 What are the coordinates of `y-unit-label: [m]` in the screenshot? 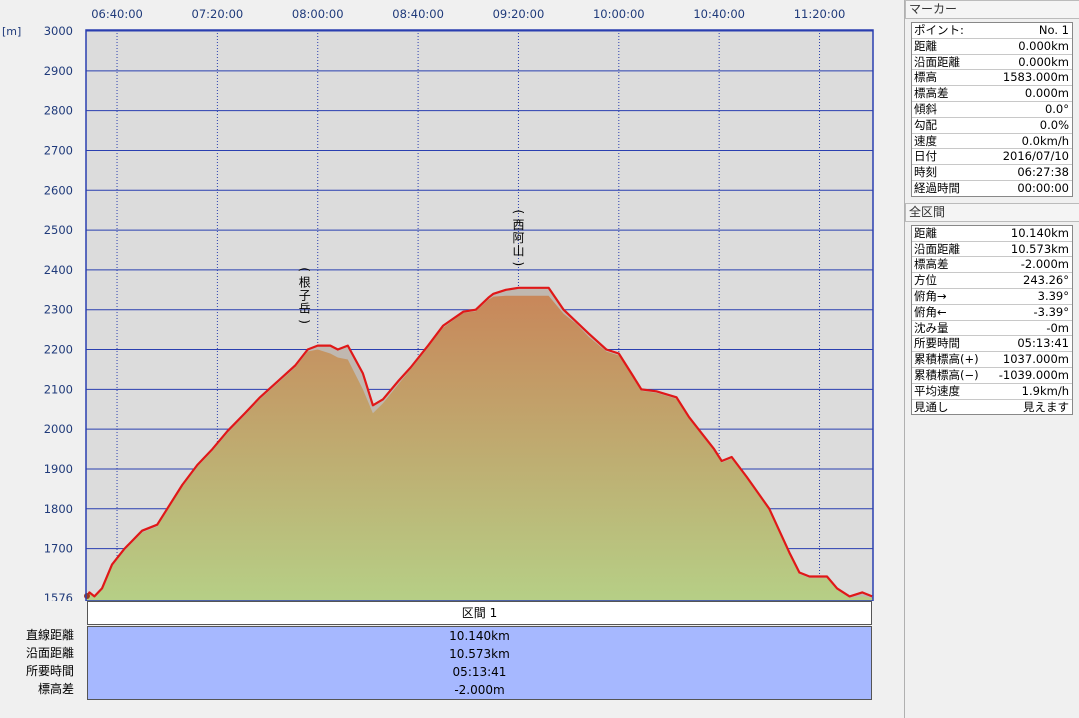 It's located at (11, 31).